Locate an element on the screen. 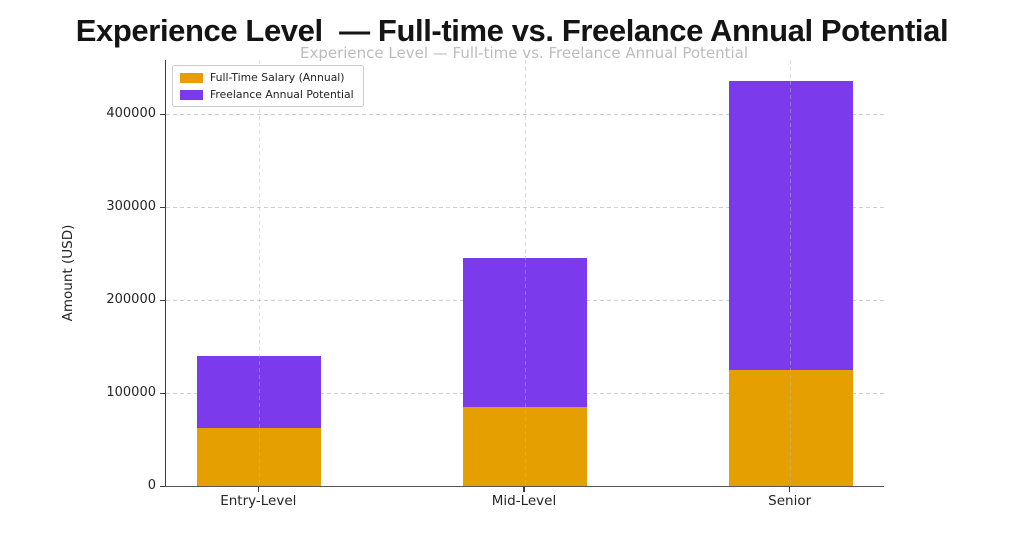 The width and height of the screenshot is (1024, 536). legend-item-freelance: Freelance Annual Potential is located at coordinates (267, 94).